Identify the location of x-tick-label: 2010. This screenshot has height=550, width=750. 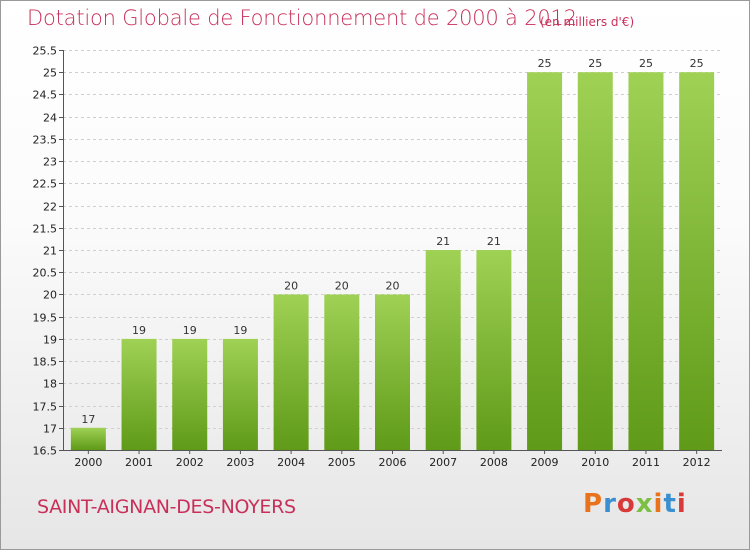
(595, 462).